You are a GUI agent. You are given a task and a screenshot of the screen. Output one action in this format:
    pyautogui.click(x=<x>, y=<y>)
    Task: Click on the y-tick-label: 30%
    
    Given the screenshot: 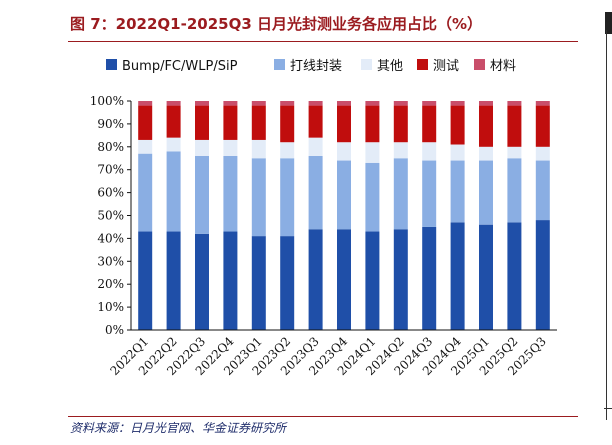 What is the action you would take?
    pyautogui.click(x=110, y=261)
    